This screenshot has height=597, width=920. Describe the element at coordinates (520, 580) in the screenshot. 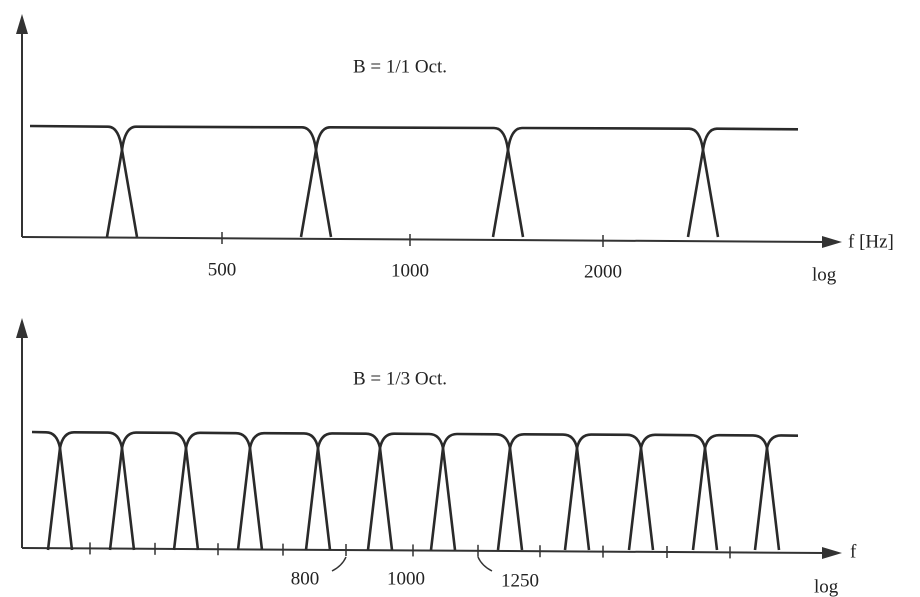

I see `tick-label: 1250` at that location.